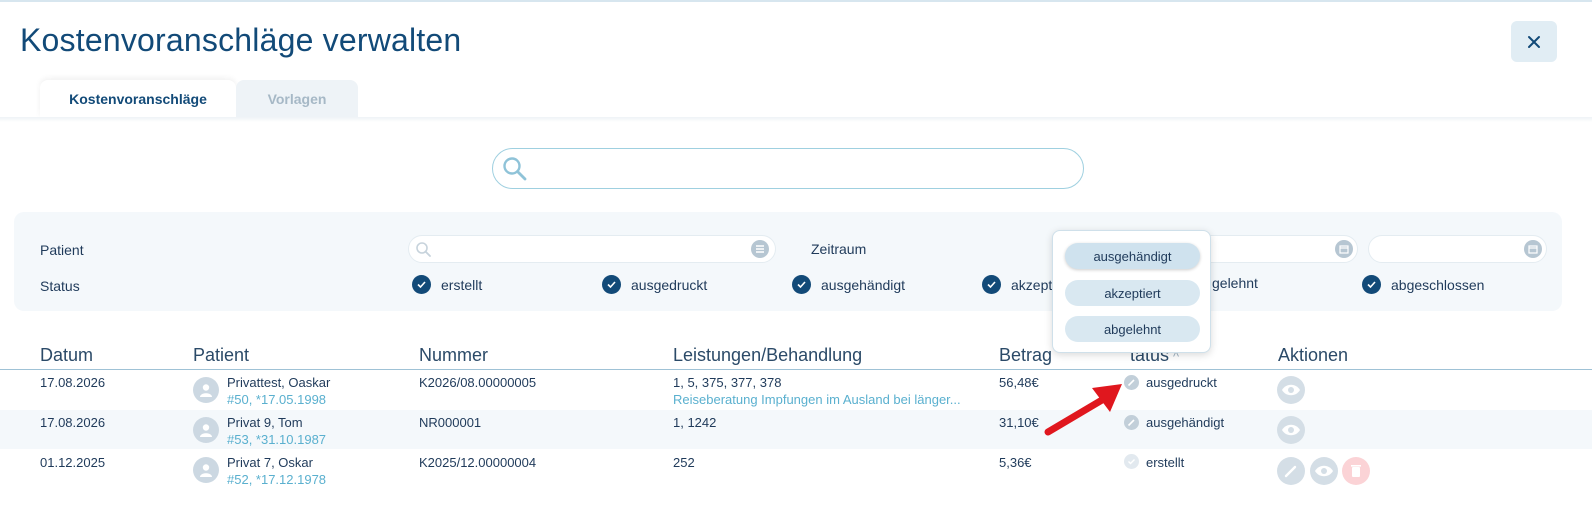 The image size is (1592, 525). I want to click on patient-filter-input, so click(592, 249).